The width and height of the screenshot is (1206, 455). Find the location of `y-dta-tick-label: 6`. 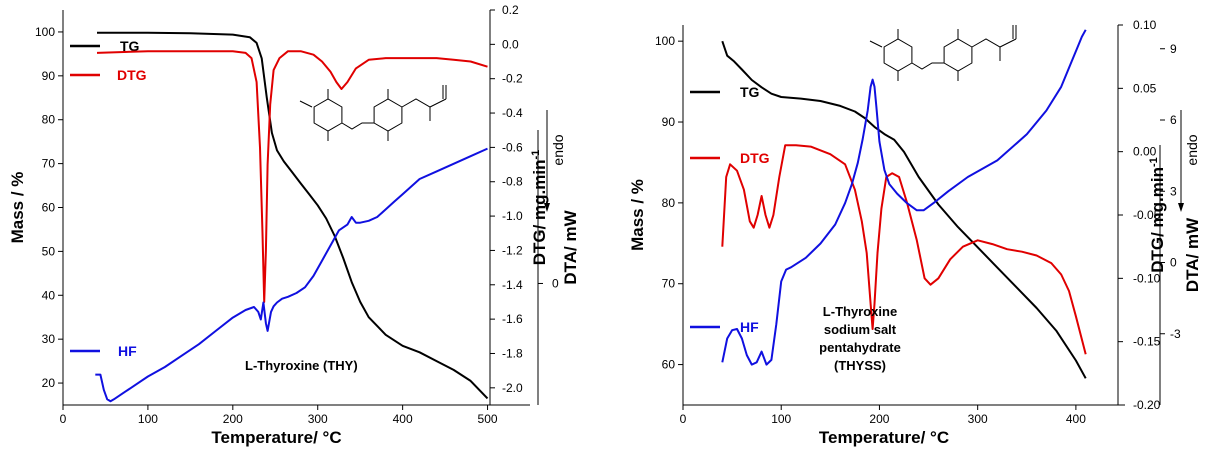

y-dta-tick-label: 6 is located at coordinates (1173, 120).